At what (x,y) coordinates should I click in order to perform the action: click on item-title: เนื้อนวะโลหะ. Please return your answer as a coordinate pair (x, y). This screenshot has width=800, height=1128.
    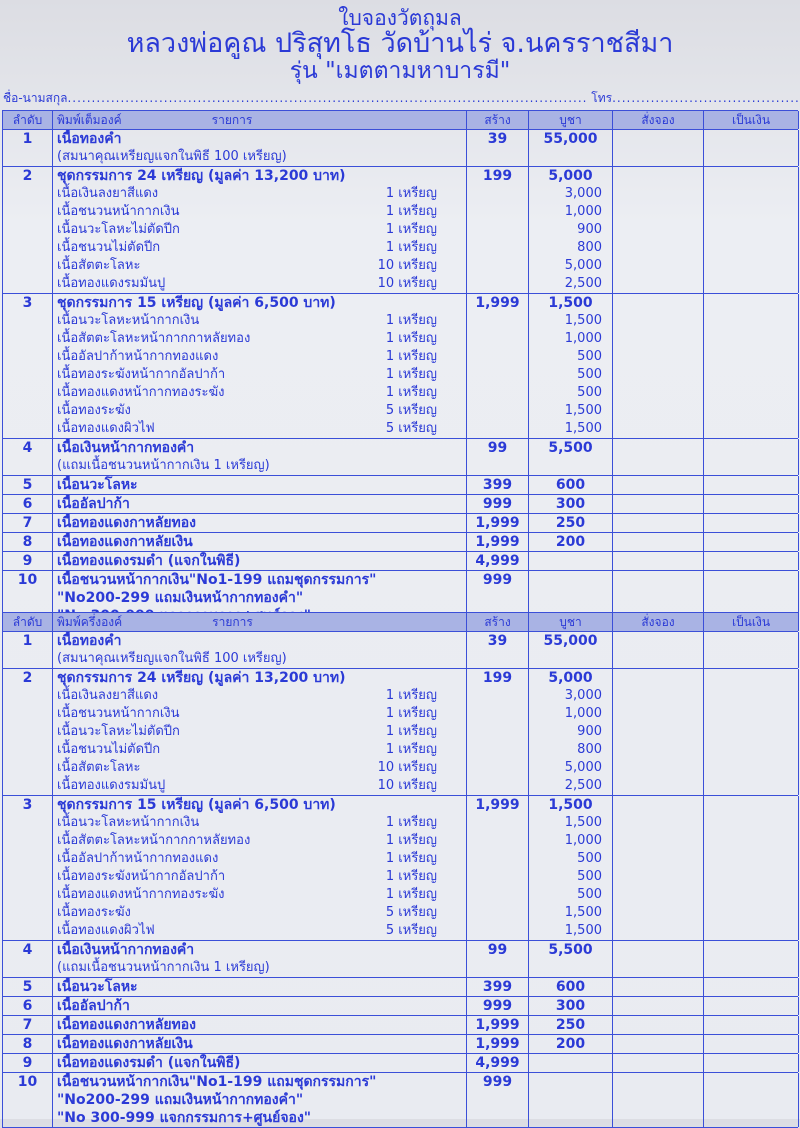
    Looking at the image, I should click on (97, 987).